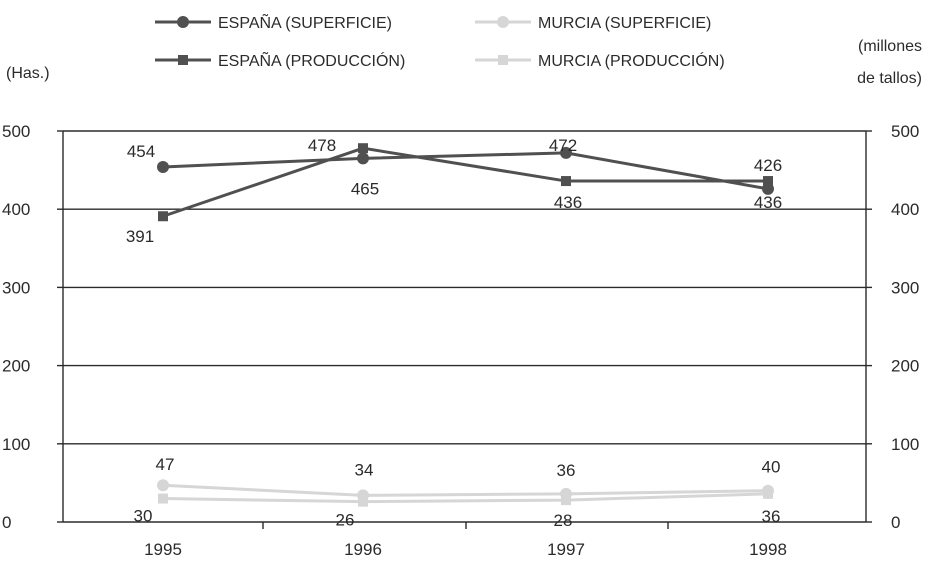  I want to click on data-label-s3-0: 30, so click(143, 516).